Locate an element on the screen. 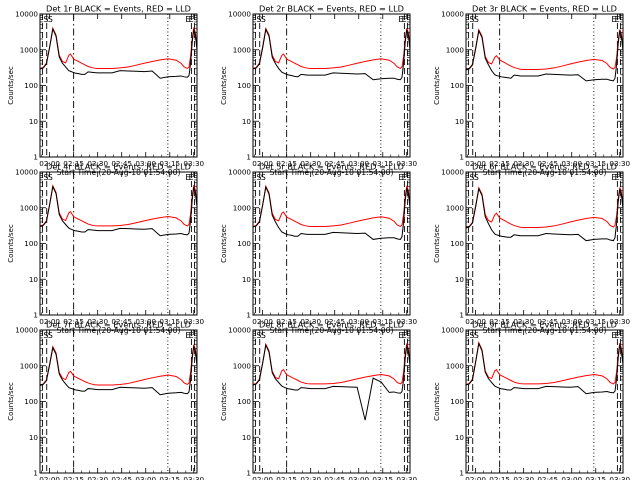 This screenshot has width=640, height=480. panel-title: Det 1r BLACK = Events, RED = LLD is located at coordinates (118, 9).